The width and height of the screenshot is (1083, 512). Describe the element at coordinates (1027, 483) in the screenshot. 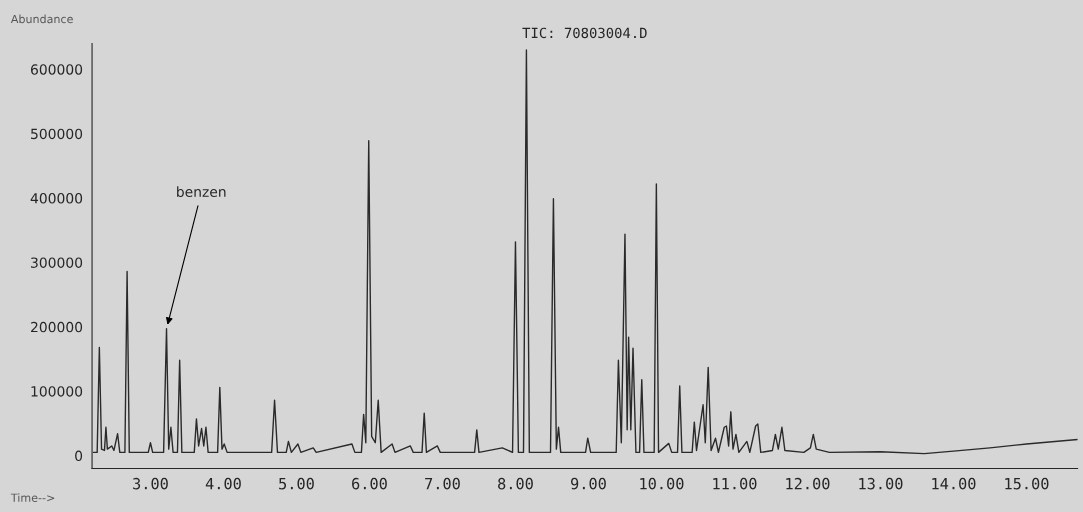

I see `x-tick-label: 15.00` at that location.